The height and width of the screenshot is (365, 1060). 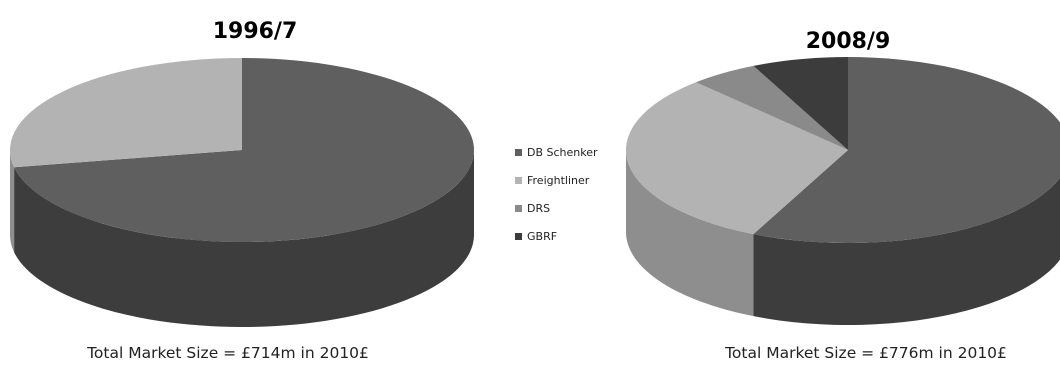 I want to click on legend-swatch-freightliner, so click(x=518, y=180).